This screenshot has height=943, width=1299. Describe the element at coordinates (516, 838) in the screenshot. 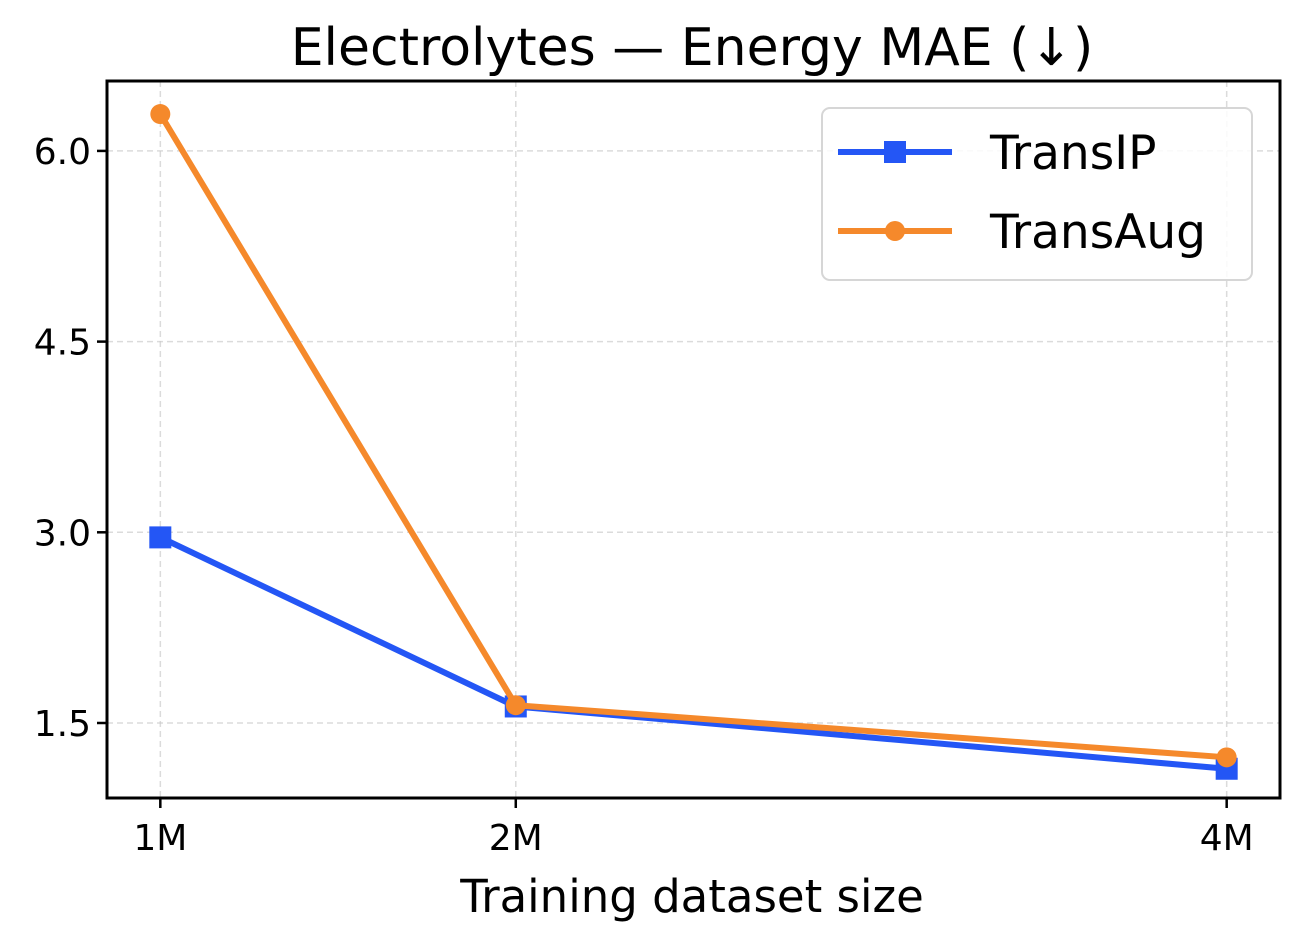

I see `x-tick-label: 2M` at that location.